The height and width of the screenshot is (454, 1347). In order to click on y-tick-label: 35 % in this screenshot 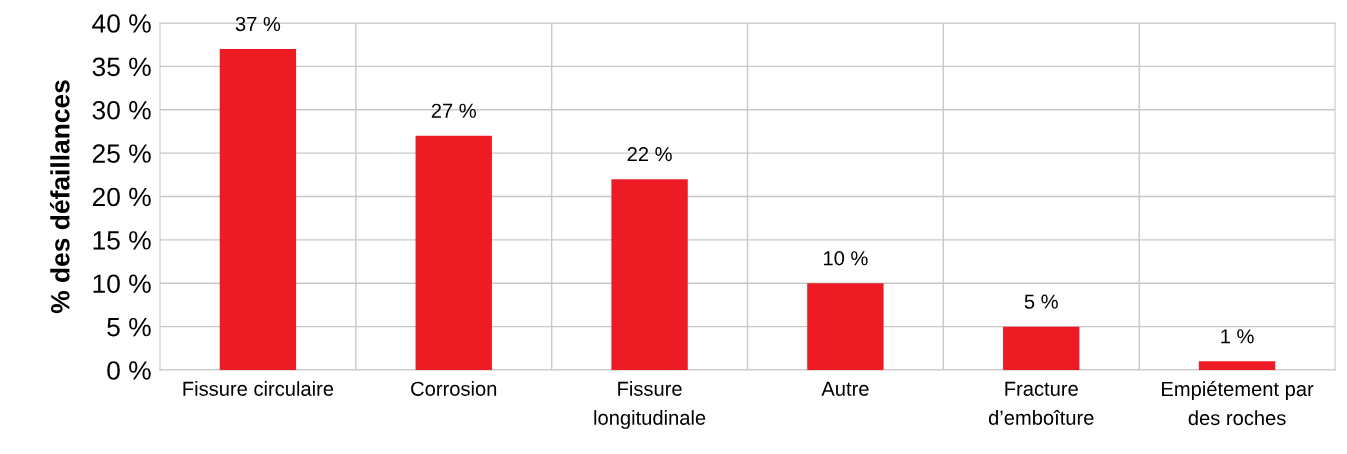, I will do `click(121, 67)`.